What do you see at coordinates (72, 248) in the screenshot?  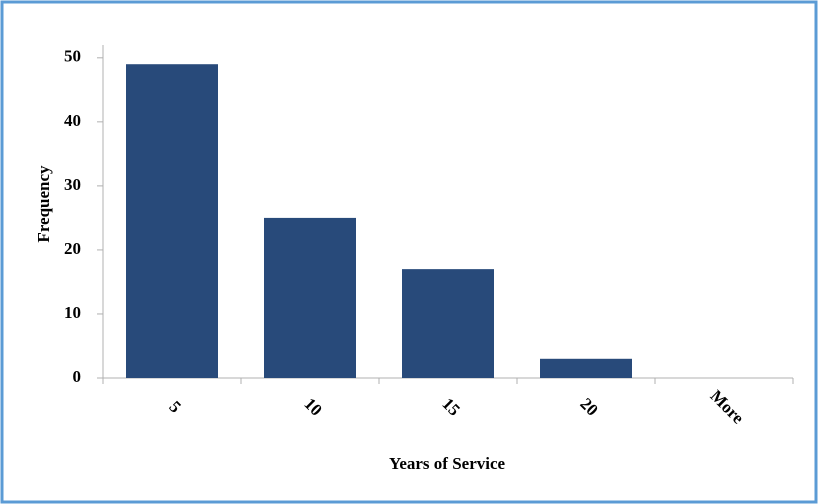 I see `y-tick-label: 20` at bounding box center [72, 248].